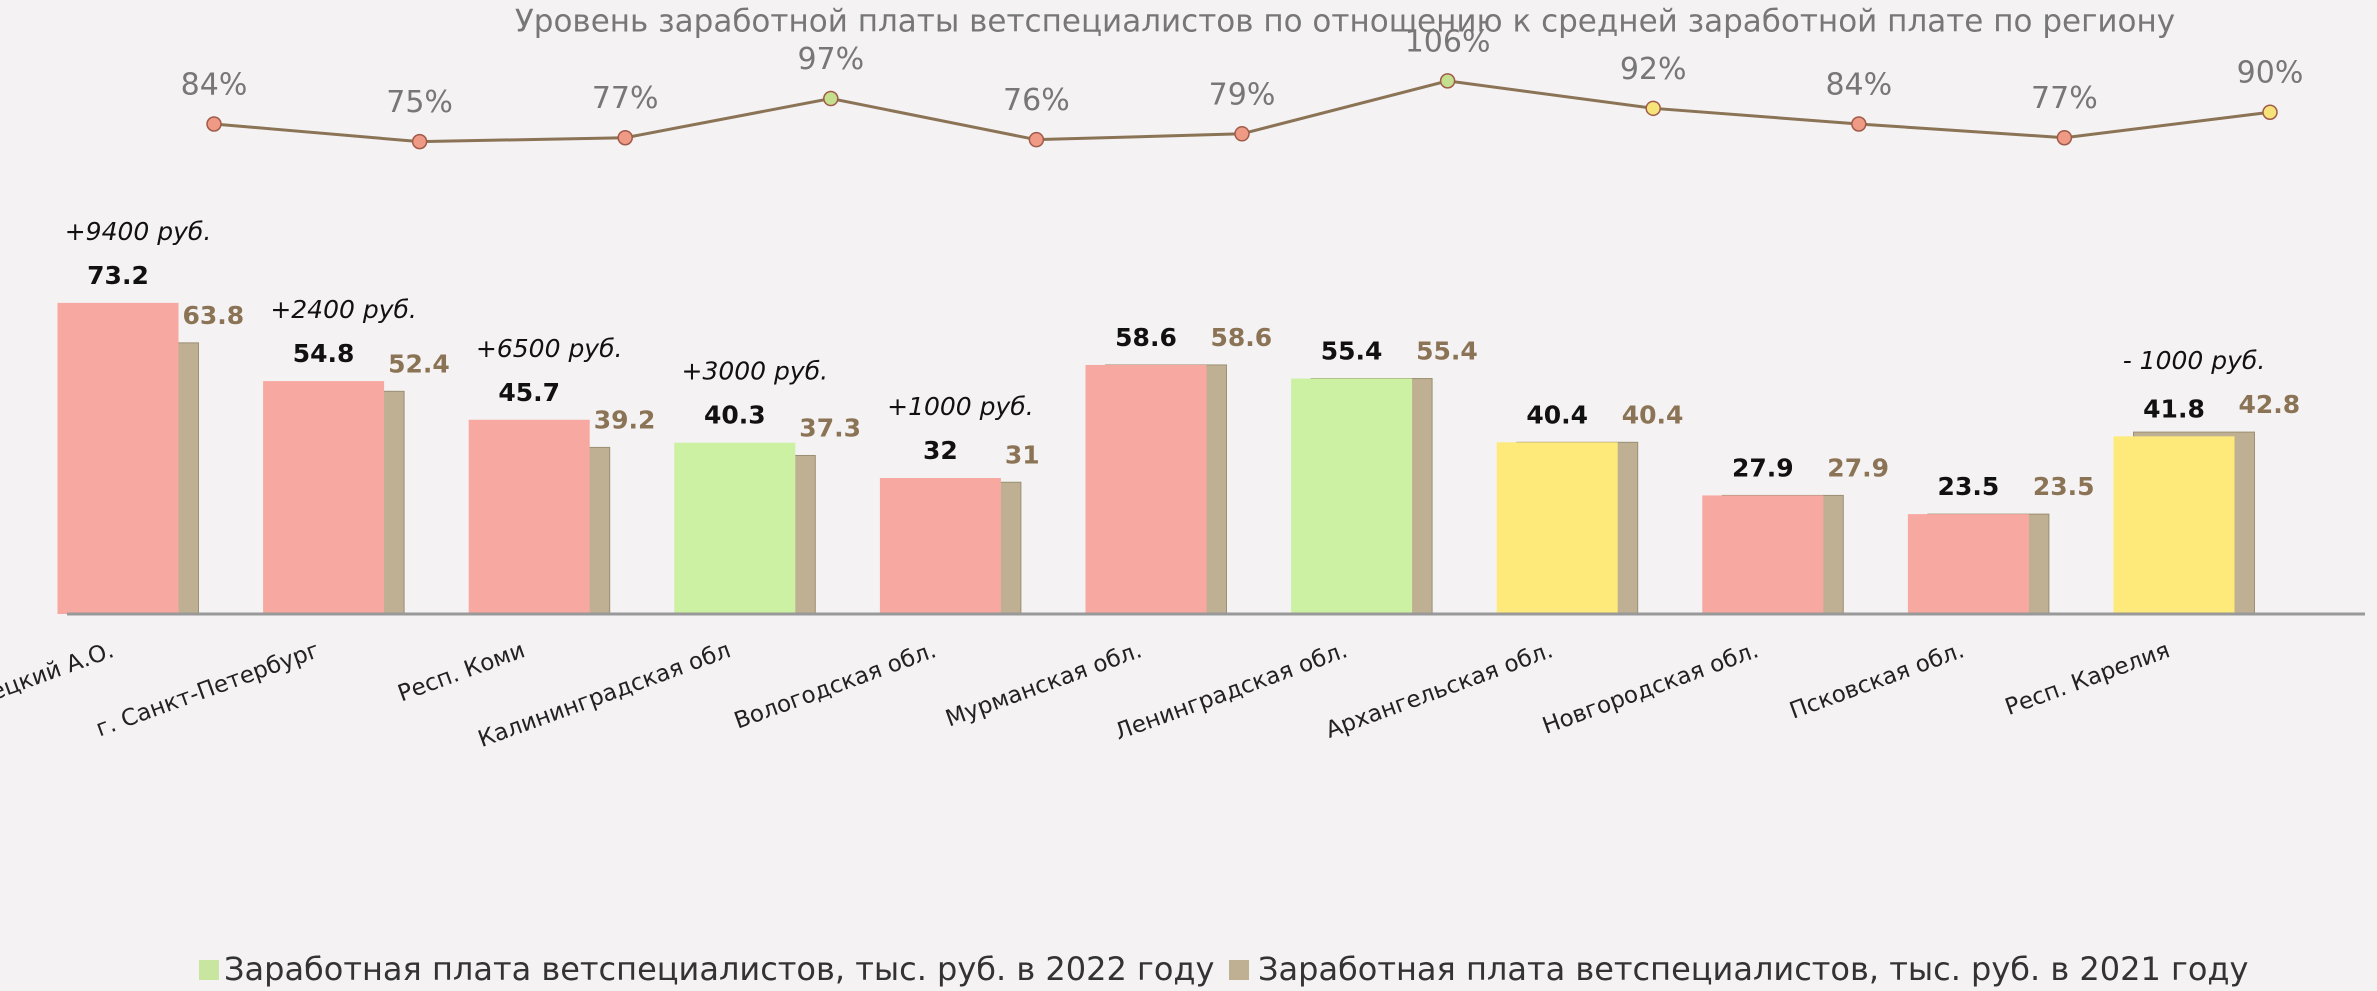 The image size is (2377, 991). I want to click on line-label: 75%, so click(419, 102).